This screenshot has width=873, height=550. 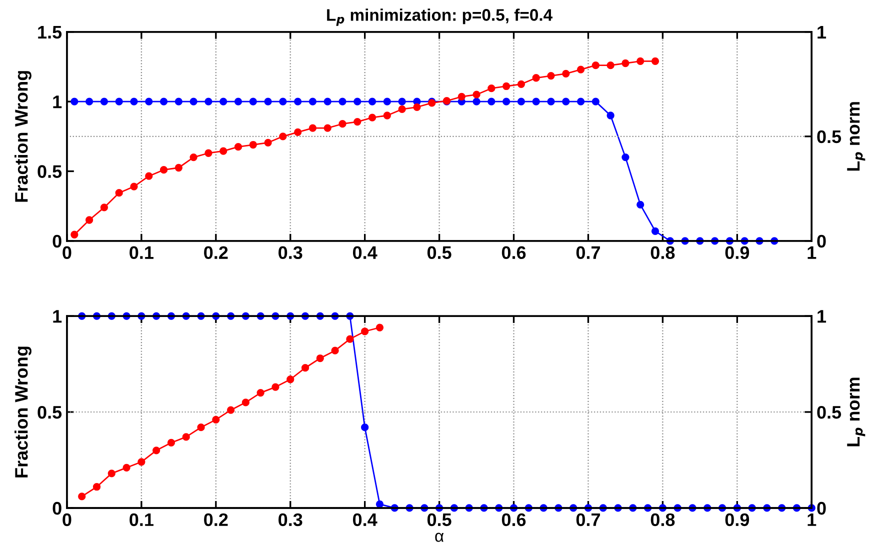 What do you see at coordinates (50, 32) in the screenshot?
I see `y-tick-label: 1.5` at bounding box center [50, 32].